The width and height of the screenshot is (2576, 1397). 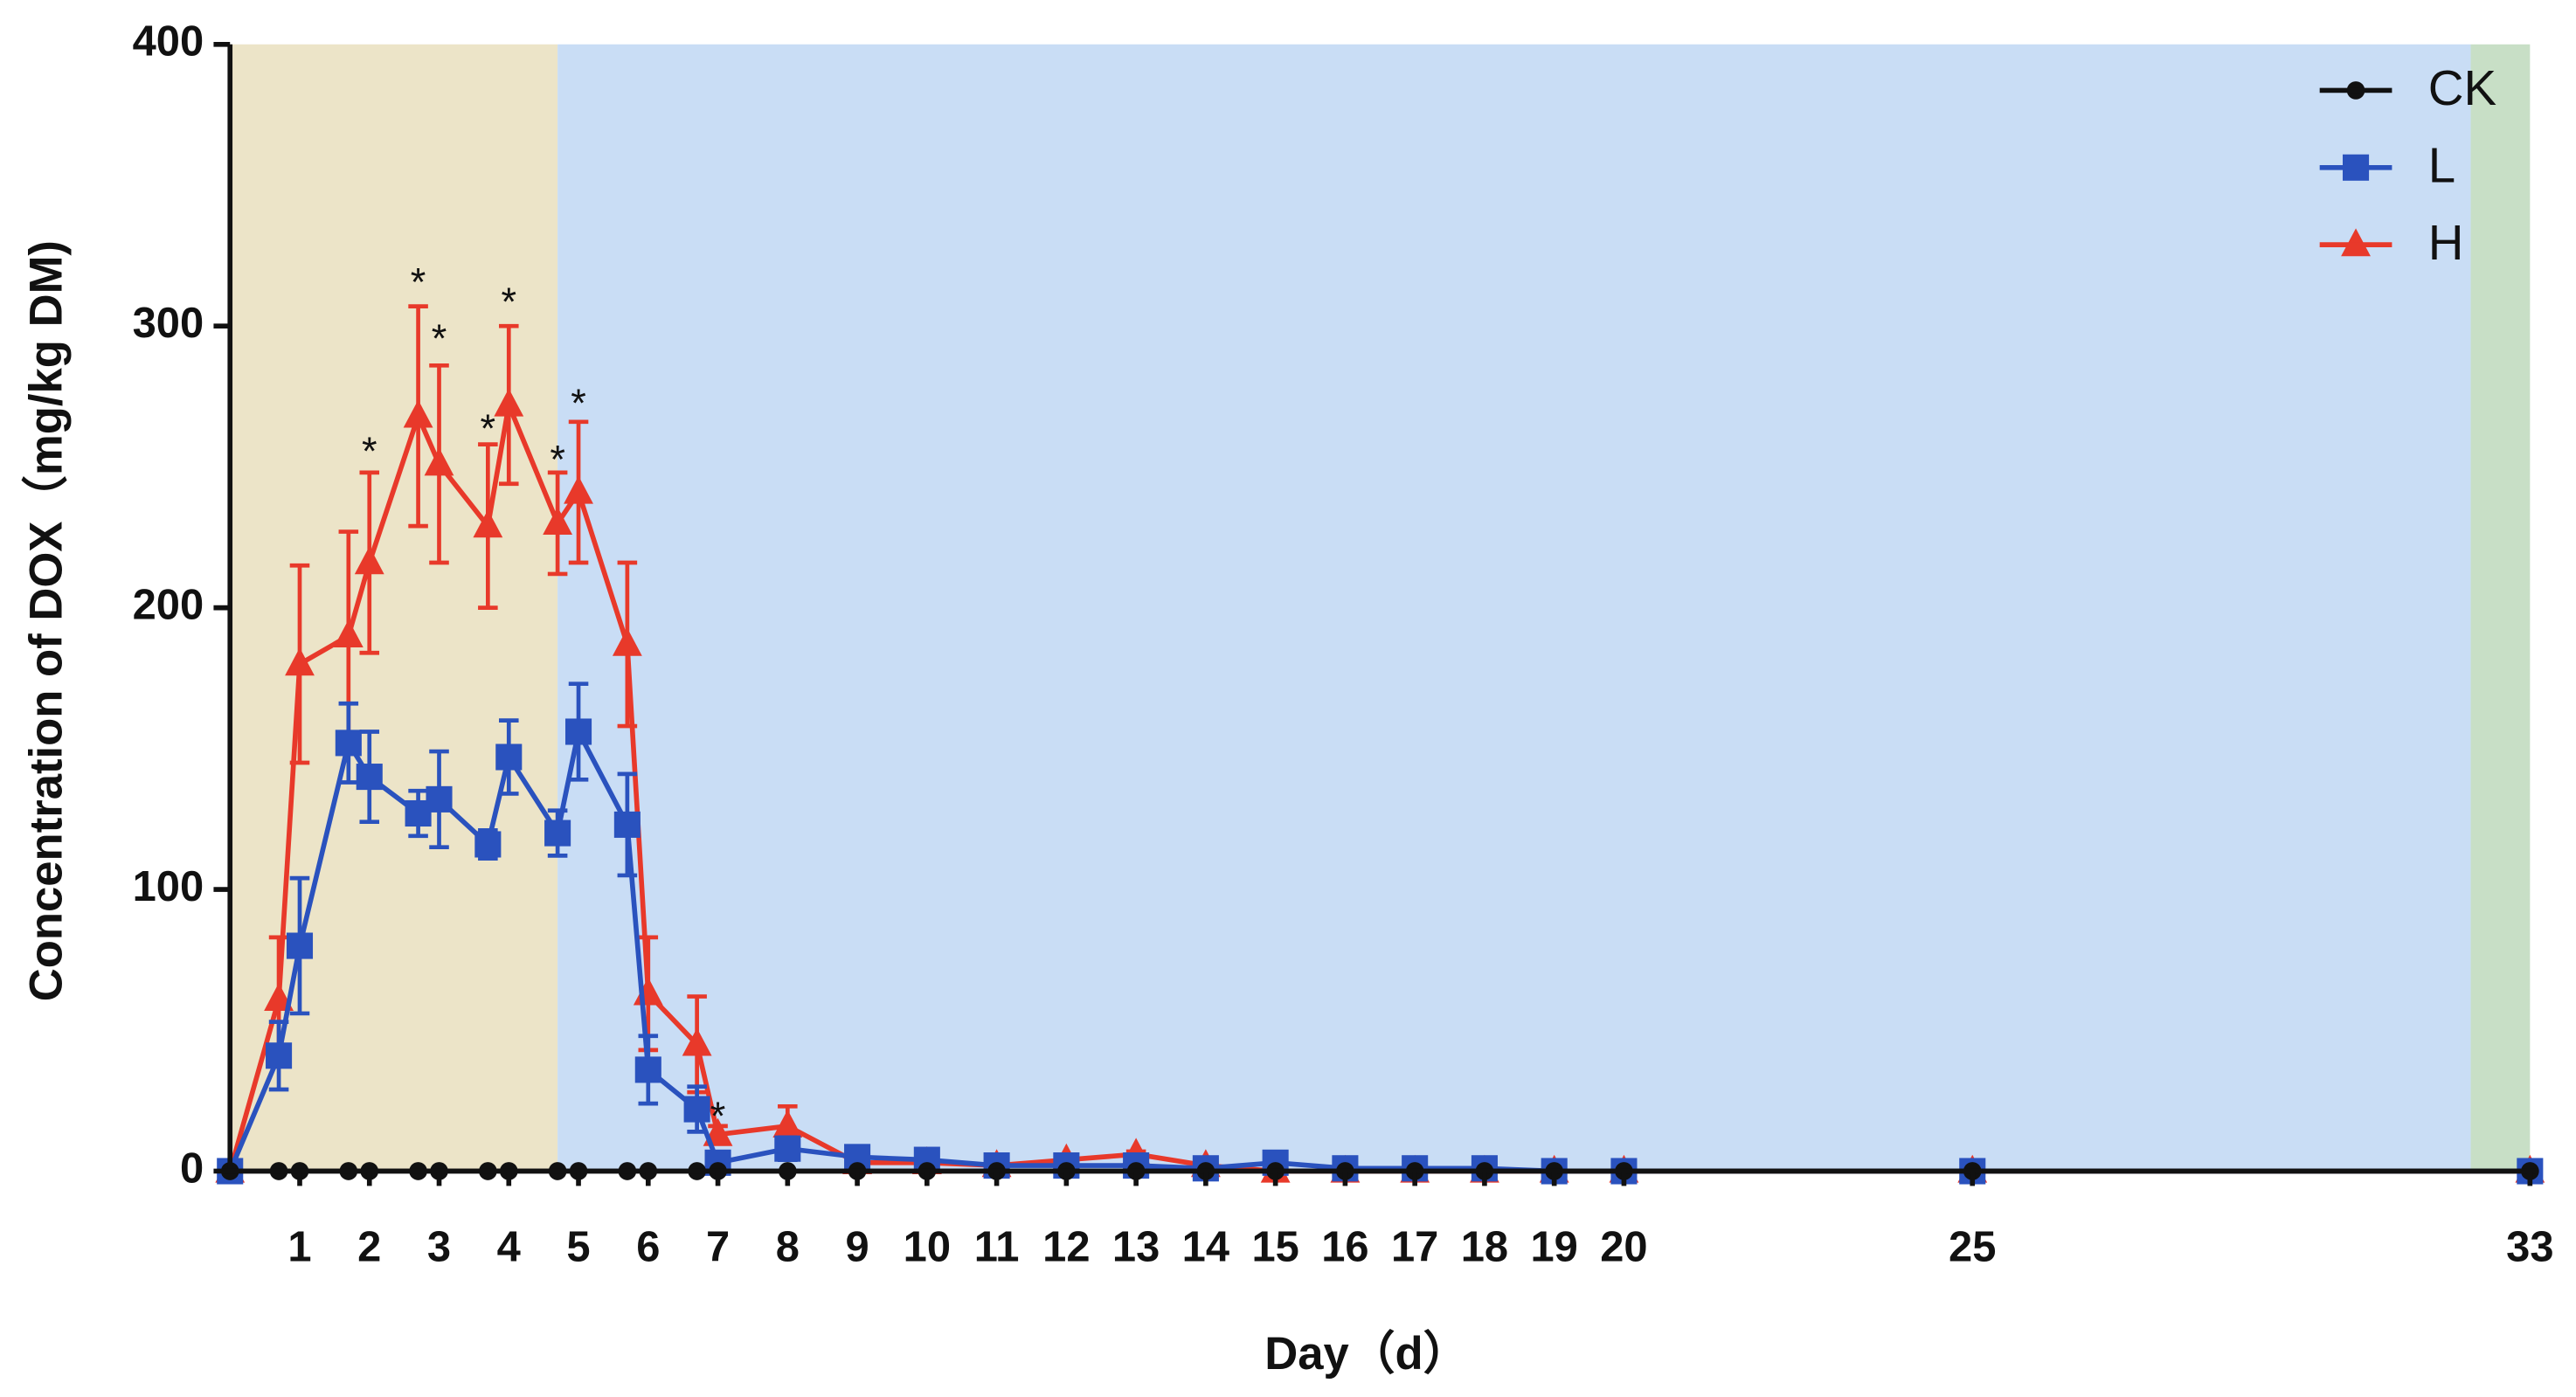 What do you see at coordinates (997, 1247) in the screenshot?
I see `x-tick-label: 11` at bounding box center [997, 1247].